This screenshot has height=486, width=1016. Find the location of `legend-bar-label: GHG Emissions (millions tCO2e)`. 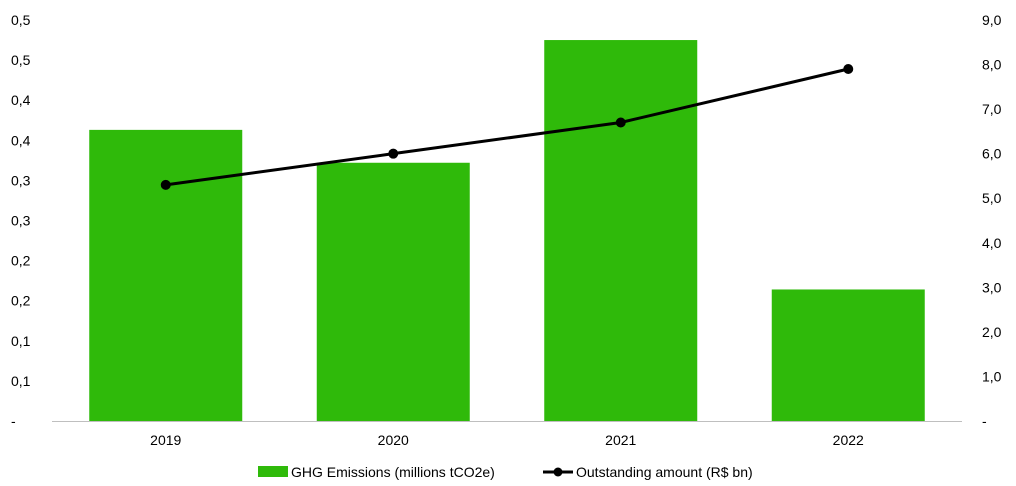

legend-bar-label: GHG Emissions (millions tCO2e) is located at coordinates (393, 472).